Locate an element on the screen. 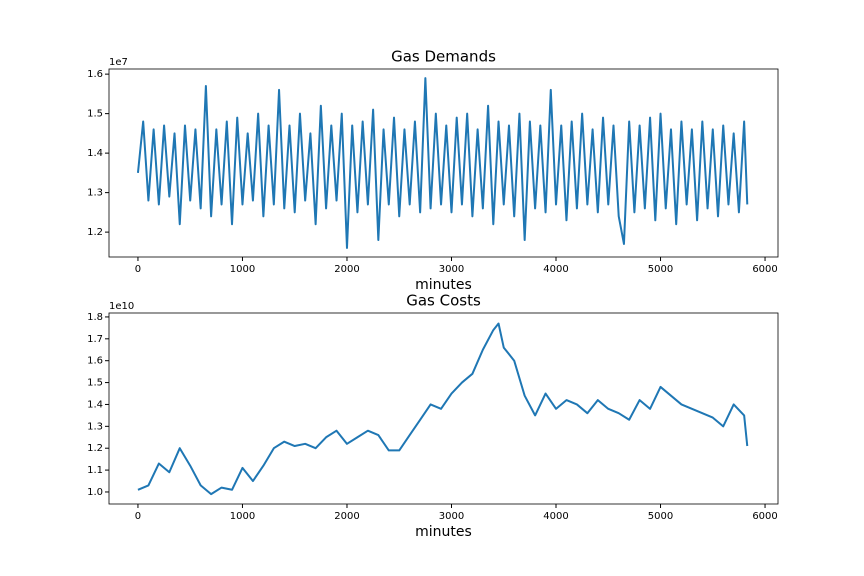  offset-label: 1e10 is located at coordinates (121, 306).